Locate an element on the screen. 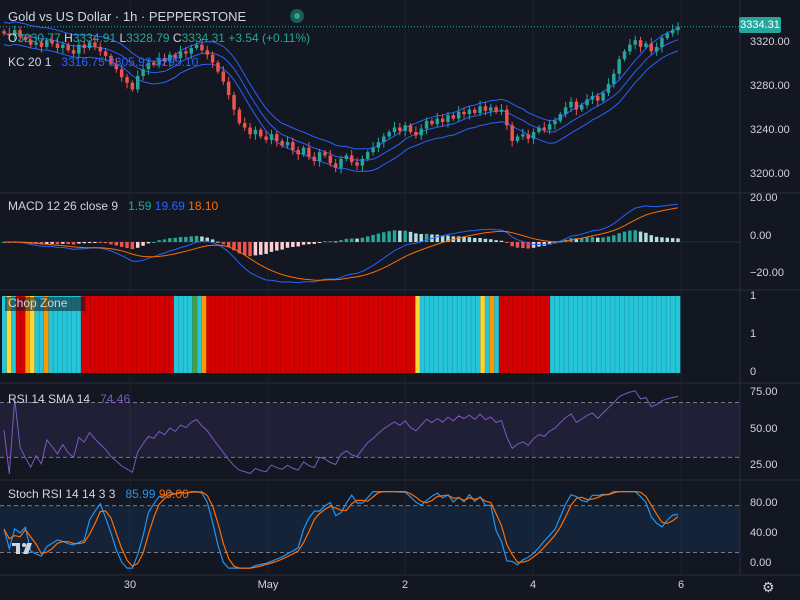 The width and height of the screenshot is (800, 600). stoch-k-value: 85.99 is located at coordinates (140, 494).